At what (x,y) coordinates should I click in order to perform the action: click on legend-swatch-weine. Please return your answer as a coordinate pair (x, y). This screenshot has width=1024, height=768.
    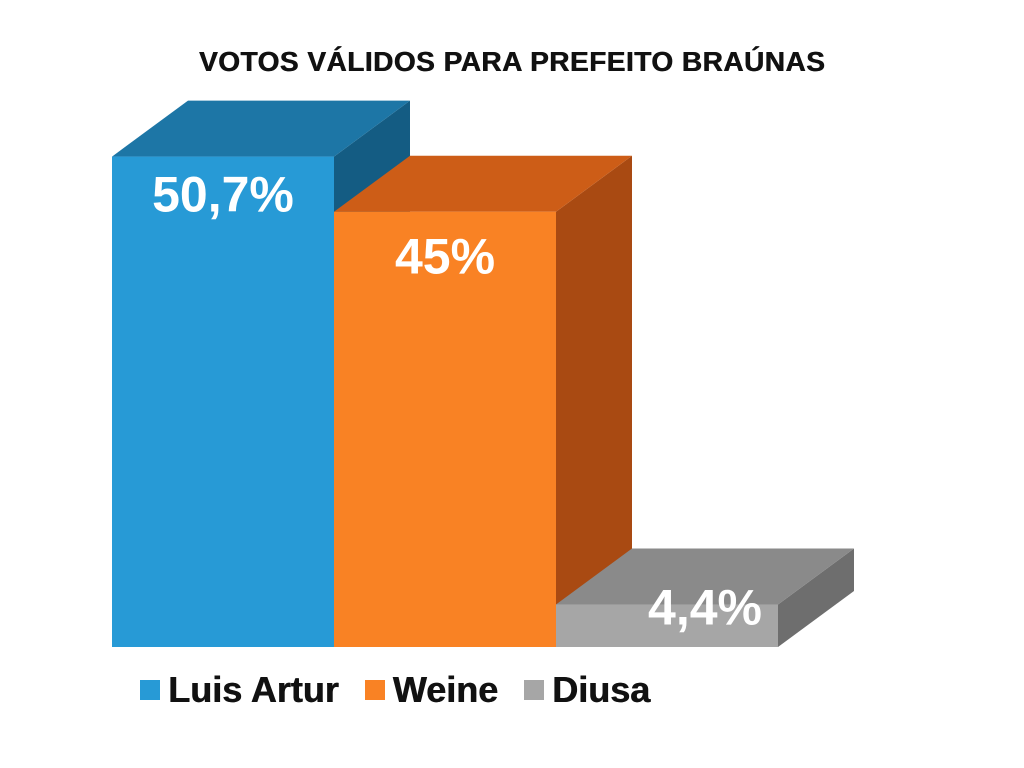
    Looking at the image, I should click on (374, 690).